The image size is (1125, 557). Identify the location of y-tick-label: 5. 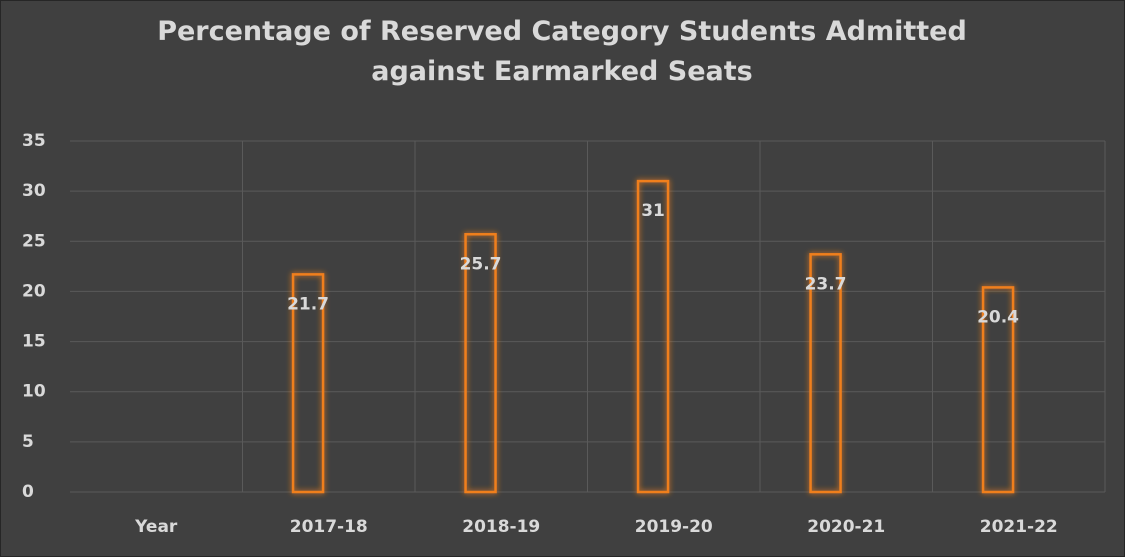
(28, 442).